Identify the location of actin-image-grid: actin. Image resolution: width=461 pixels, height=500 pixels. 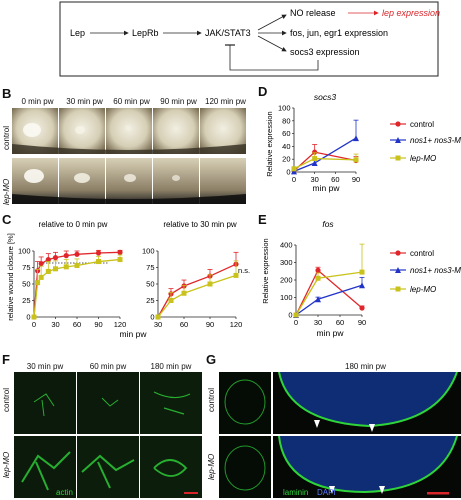
(108, 435).